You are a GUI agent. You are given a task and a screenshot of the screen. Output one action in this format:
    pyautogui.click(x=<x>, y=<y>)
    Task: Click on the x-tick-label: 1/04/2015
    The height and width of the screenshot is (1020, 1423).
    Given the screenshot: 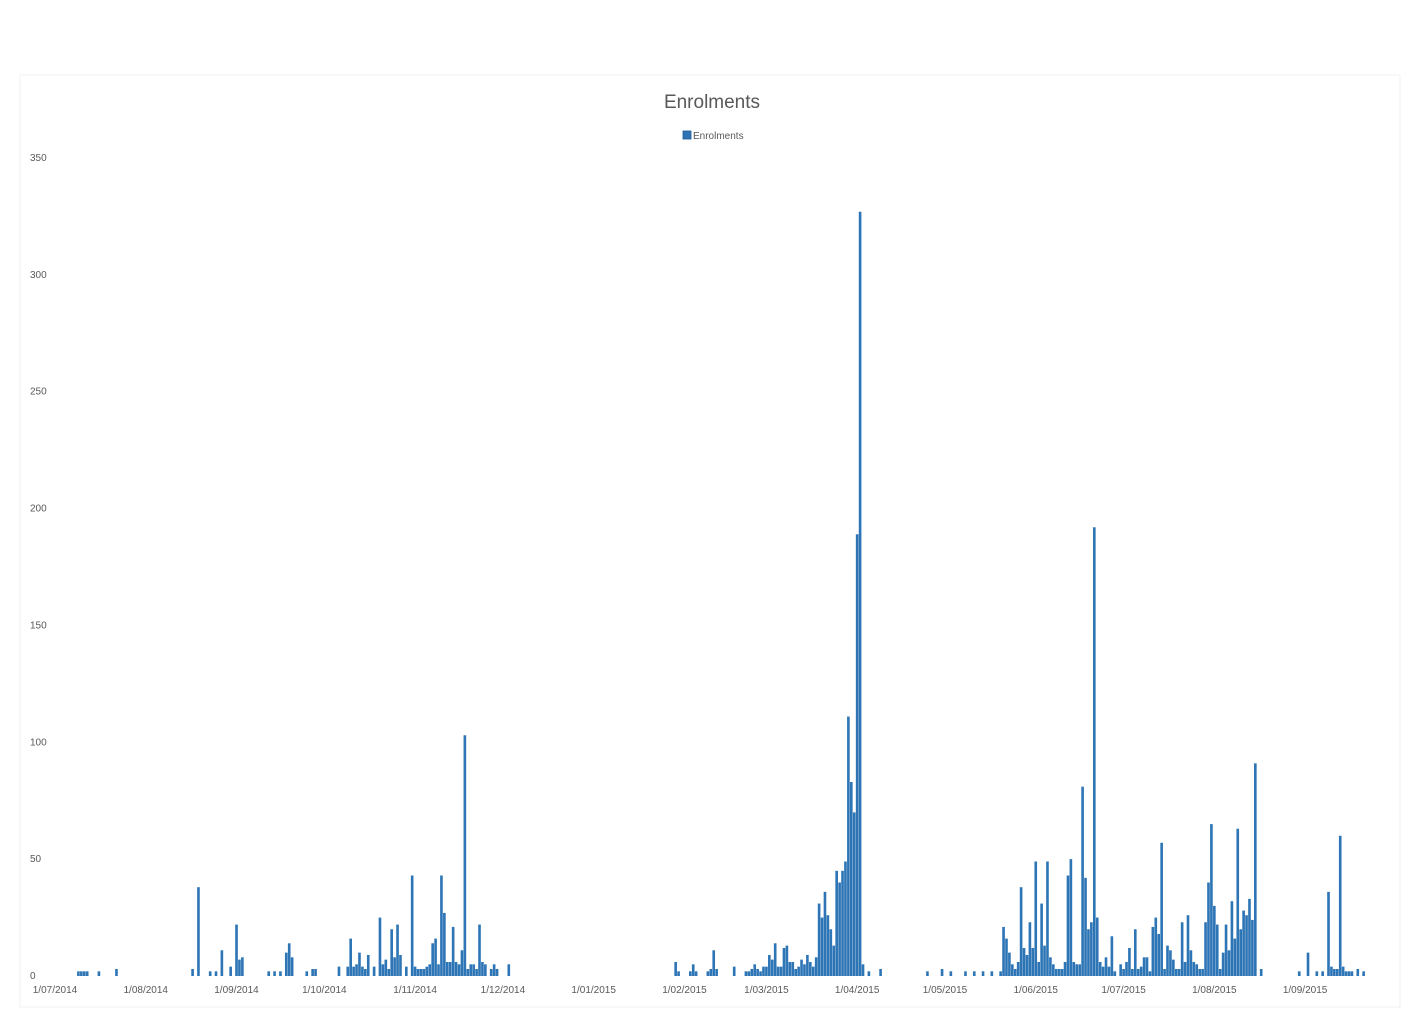 What is the action you would take?
    pyautogui.click(x=857, y=990)
    